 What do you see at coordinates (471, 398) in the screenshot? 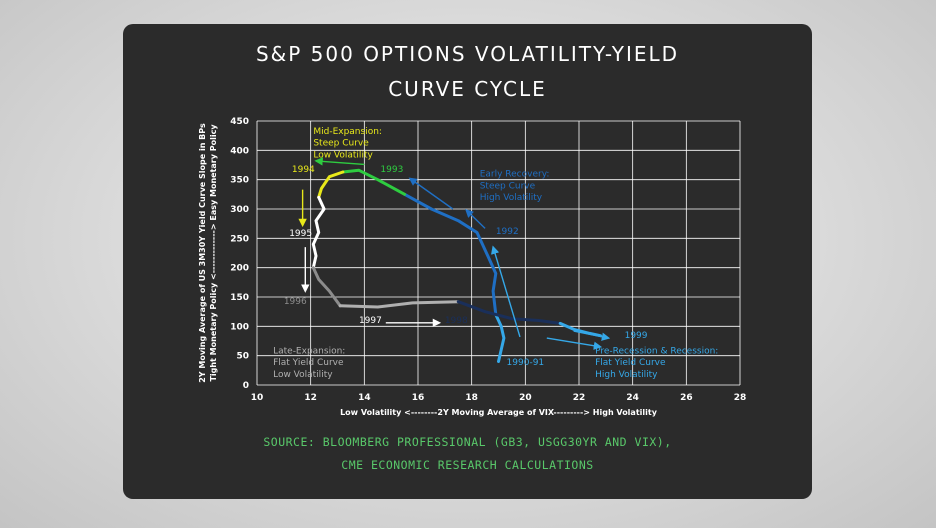
I see `x-tick-label: 18` at bounding box center [471, 398].